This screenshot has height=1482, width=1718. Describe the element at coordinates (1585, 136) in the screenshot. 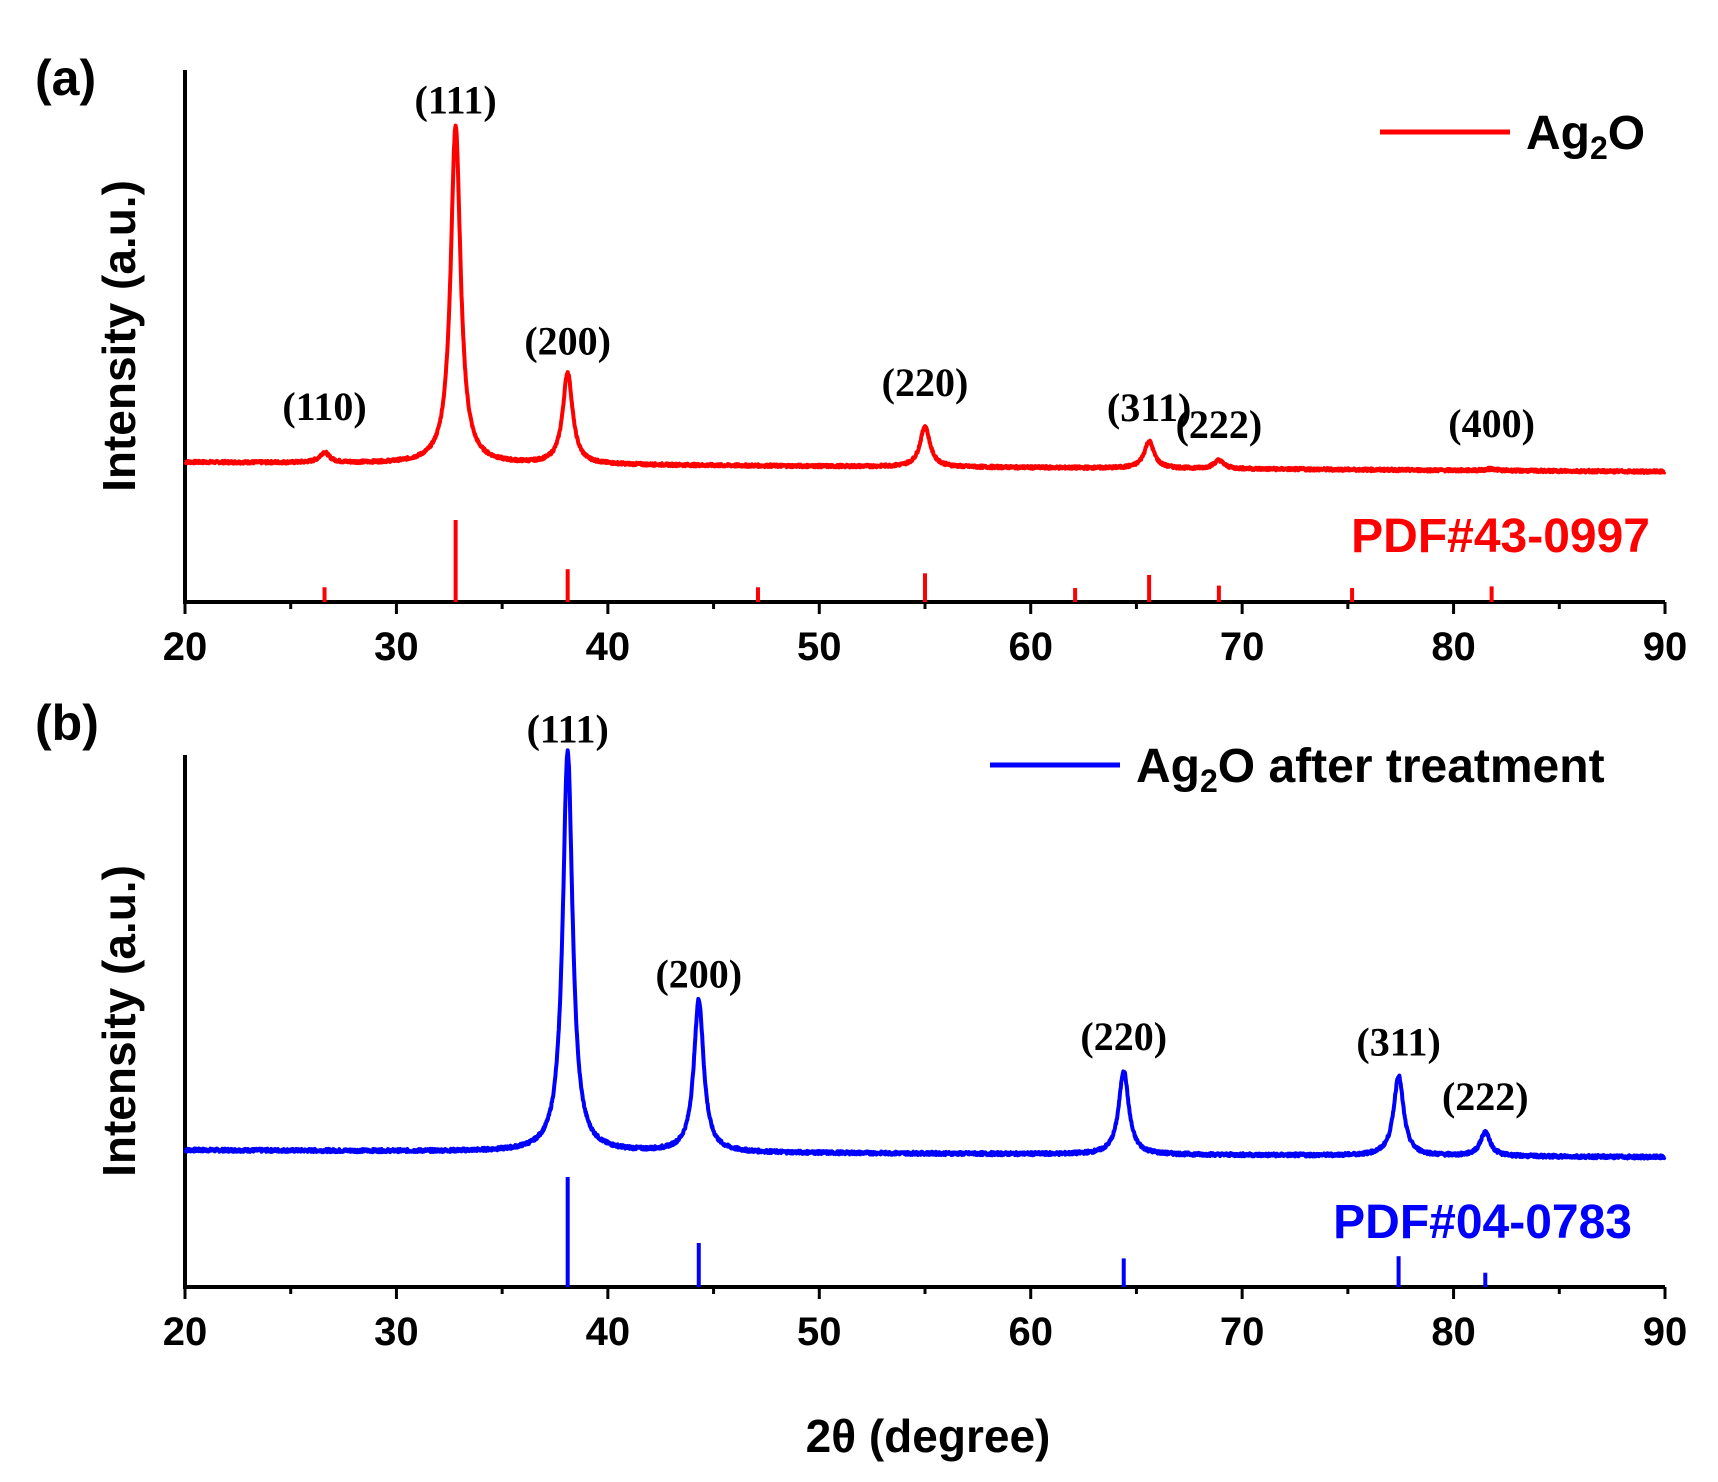

I see `legend-label: Ag2O` at that location.